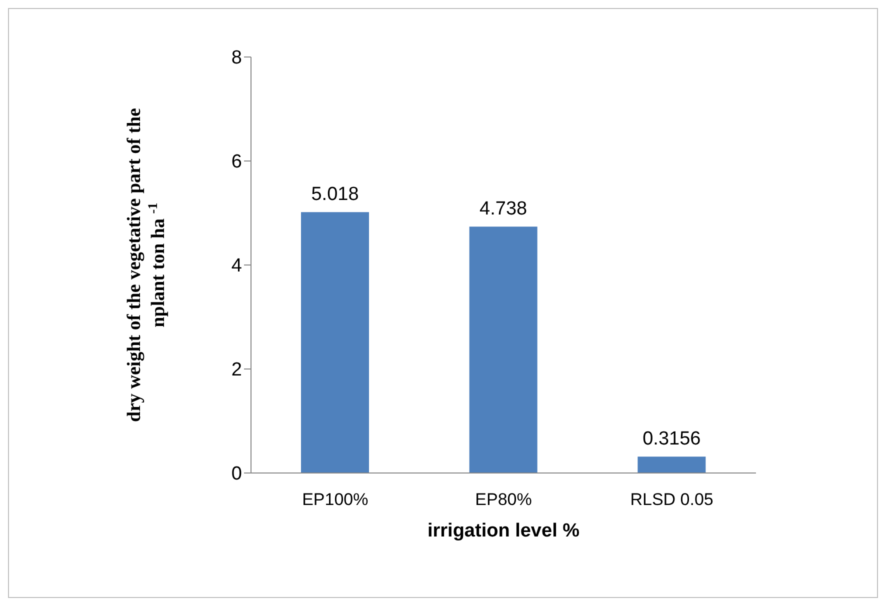 The image size is (888, 606). Describe the element at coordinates (335, 500) in the screenshot. I see `x-tick-label: EP100%` at that location.